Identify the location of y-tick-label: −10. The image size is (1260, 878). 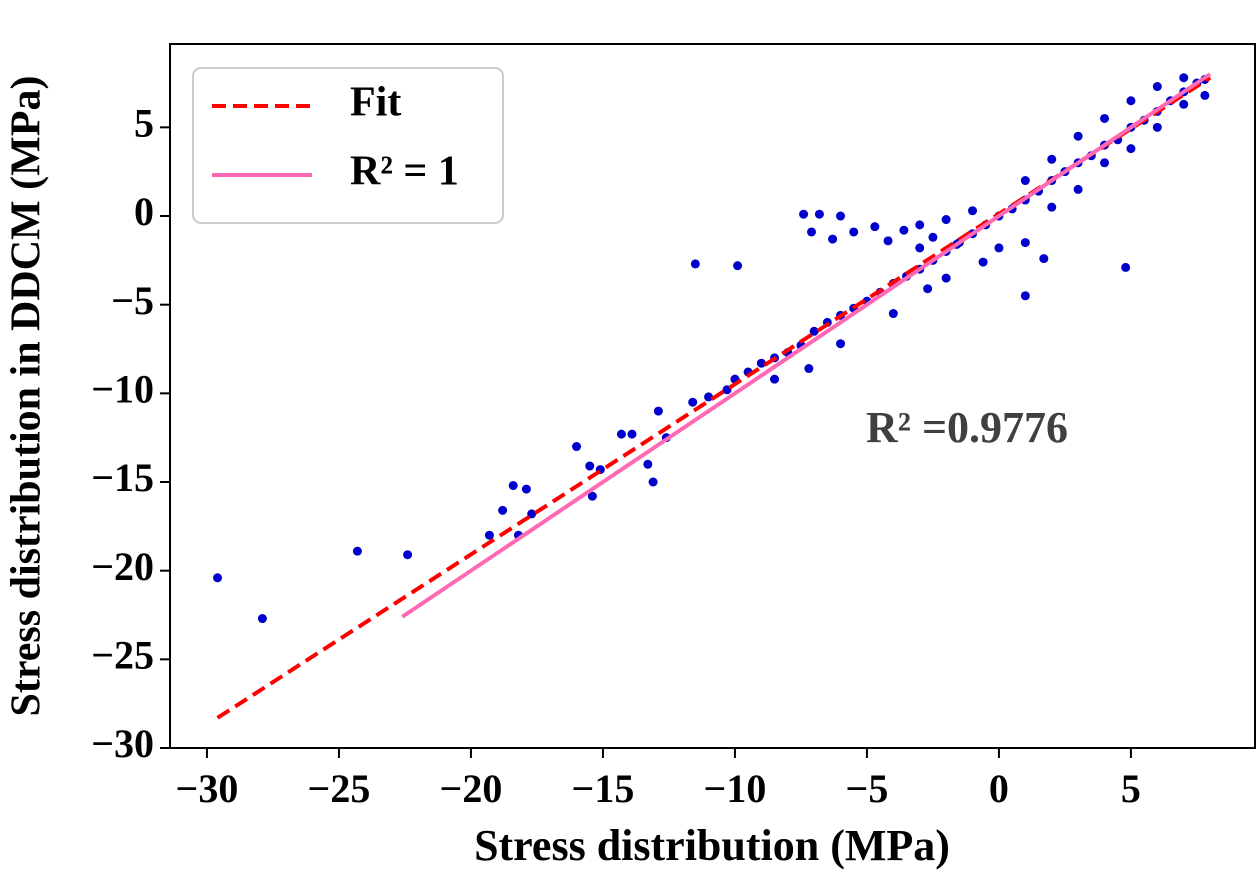
(122, 389).